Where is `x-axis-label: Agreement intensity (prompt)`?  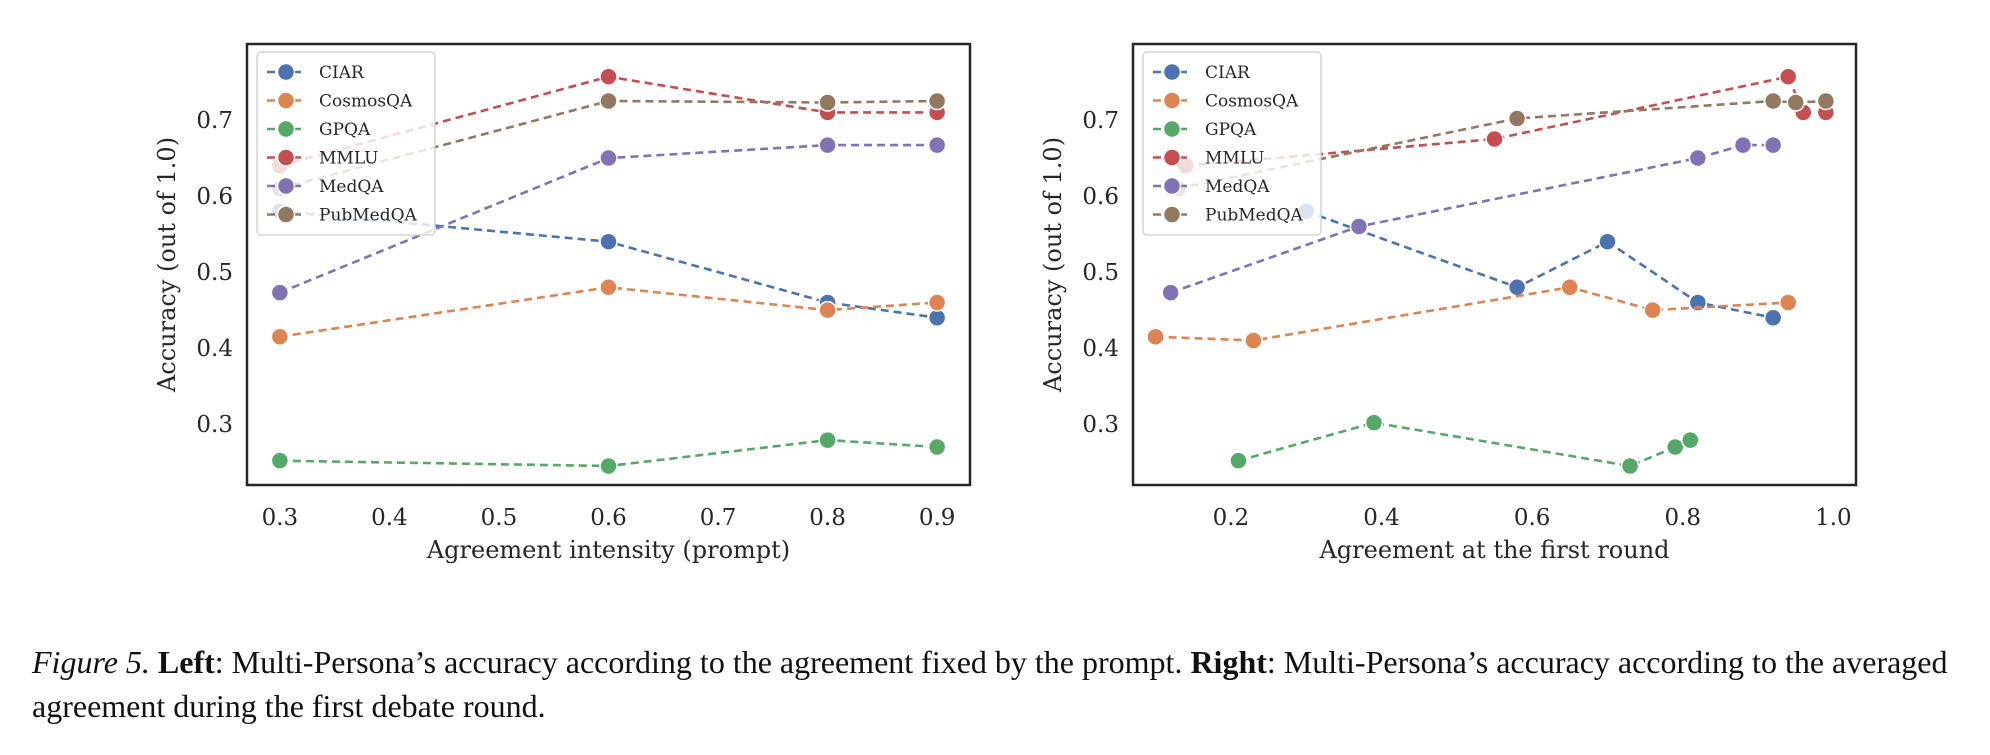
x-axis-label: Agreement intensity (prompt) is located at coordinates (608, 550).